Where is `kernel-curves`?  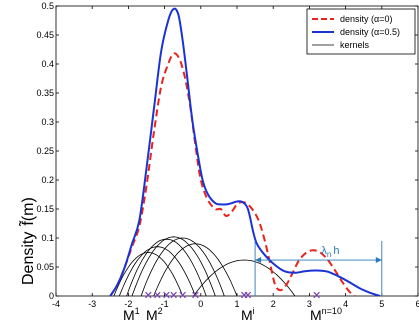 kernel-curves is located at coordinates (204, 266).